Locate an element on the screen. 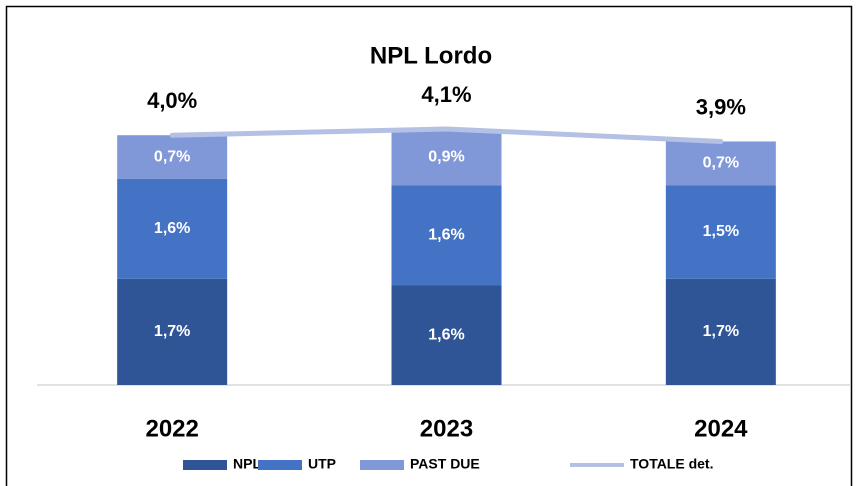 The width and height of the screenshot is (856, 486). data-label: 0,9% is located at coordinates (446, 156).